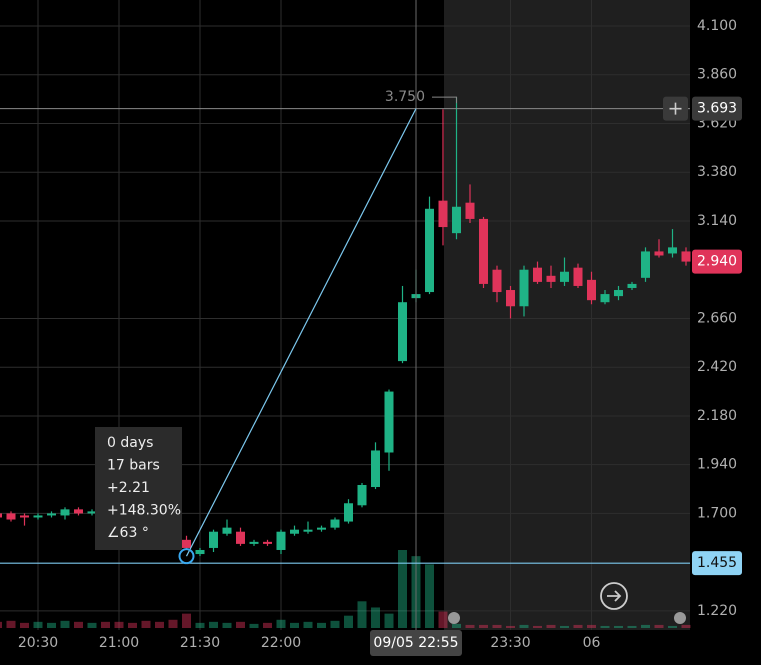  What do you see at coordinates (592, 643) in the screenshot?
I see `x-tick-label: 06` at bounding box center [592, 643].